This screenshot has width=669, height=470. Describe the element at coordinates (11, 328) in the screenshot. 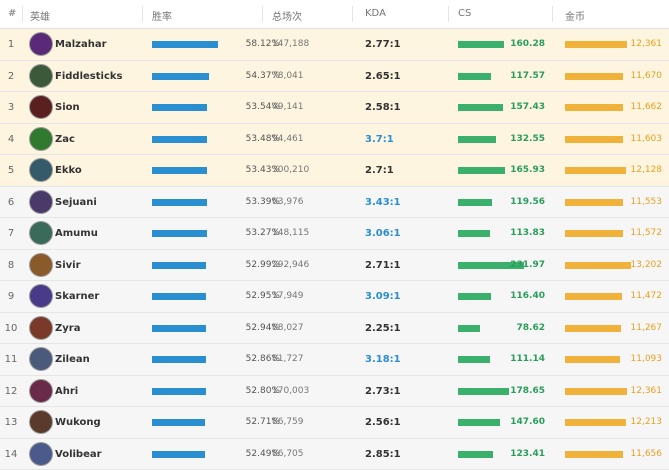

I see `rank: 10` at that location.